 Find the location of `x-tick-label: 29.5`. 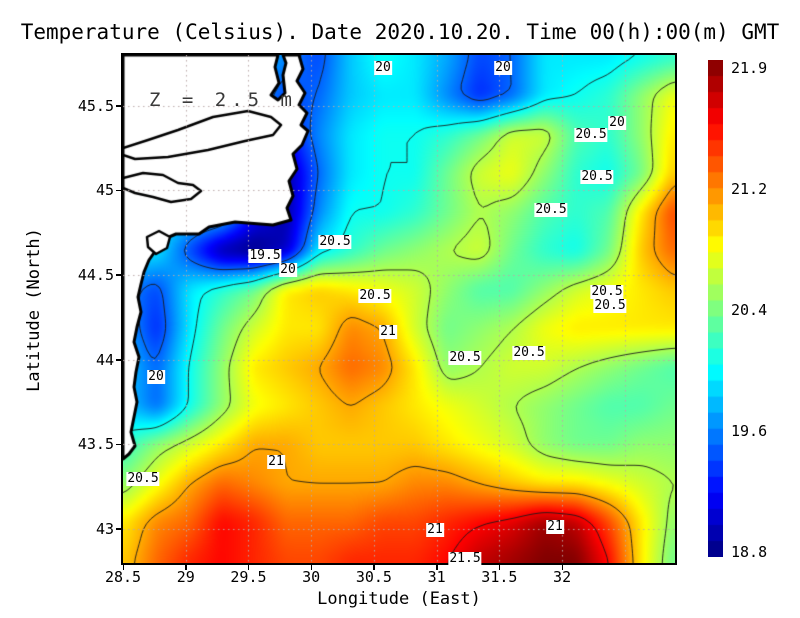

x-tick-label: 29.5 is located at coordinates (248, 577).